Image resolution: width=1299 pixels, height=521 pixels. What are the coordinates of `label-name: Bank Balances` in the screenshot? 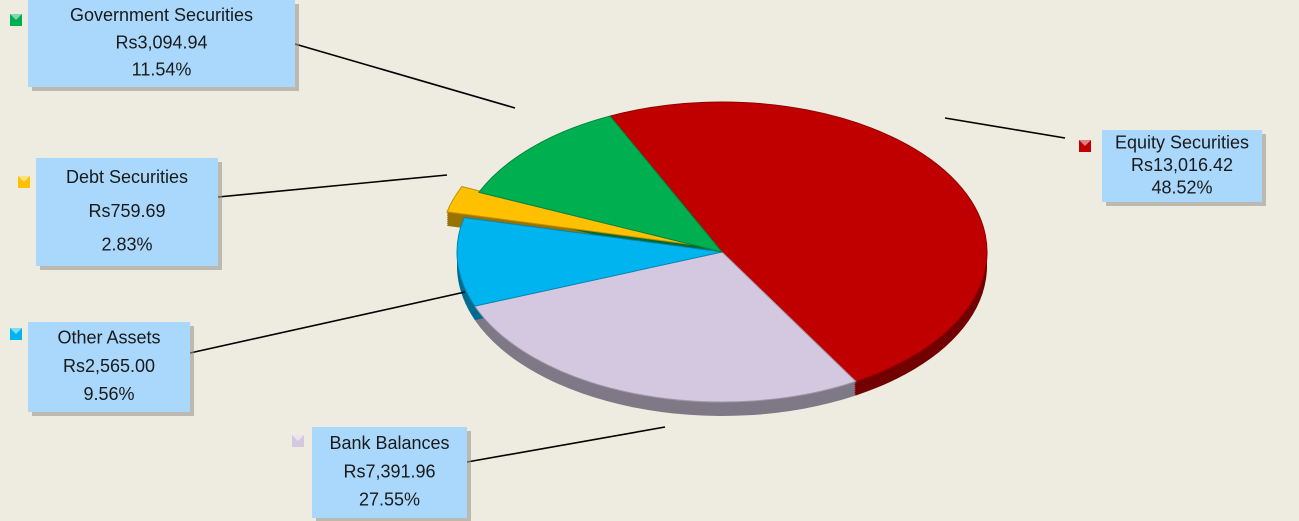 It's located at (389, 443).